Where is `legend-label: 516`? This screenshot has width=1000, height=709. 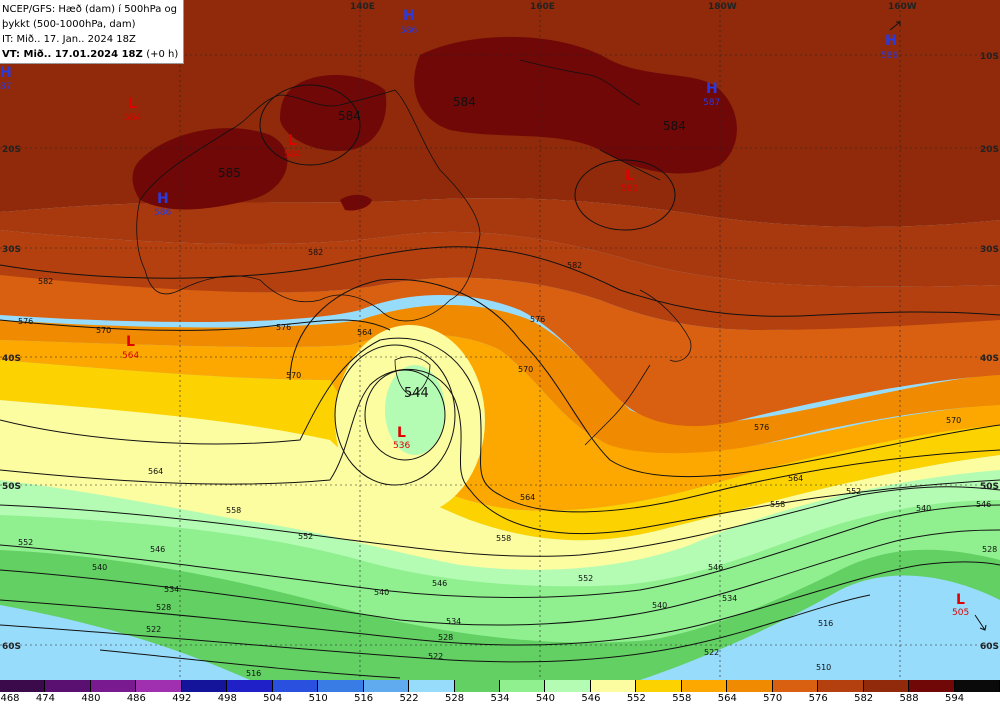 legend-label: 516 is located at coordinates (364, 698).